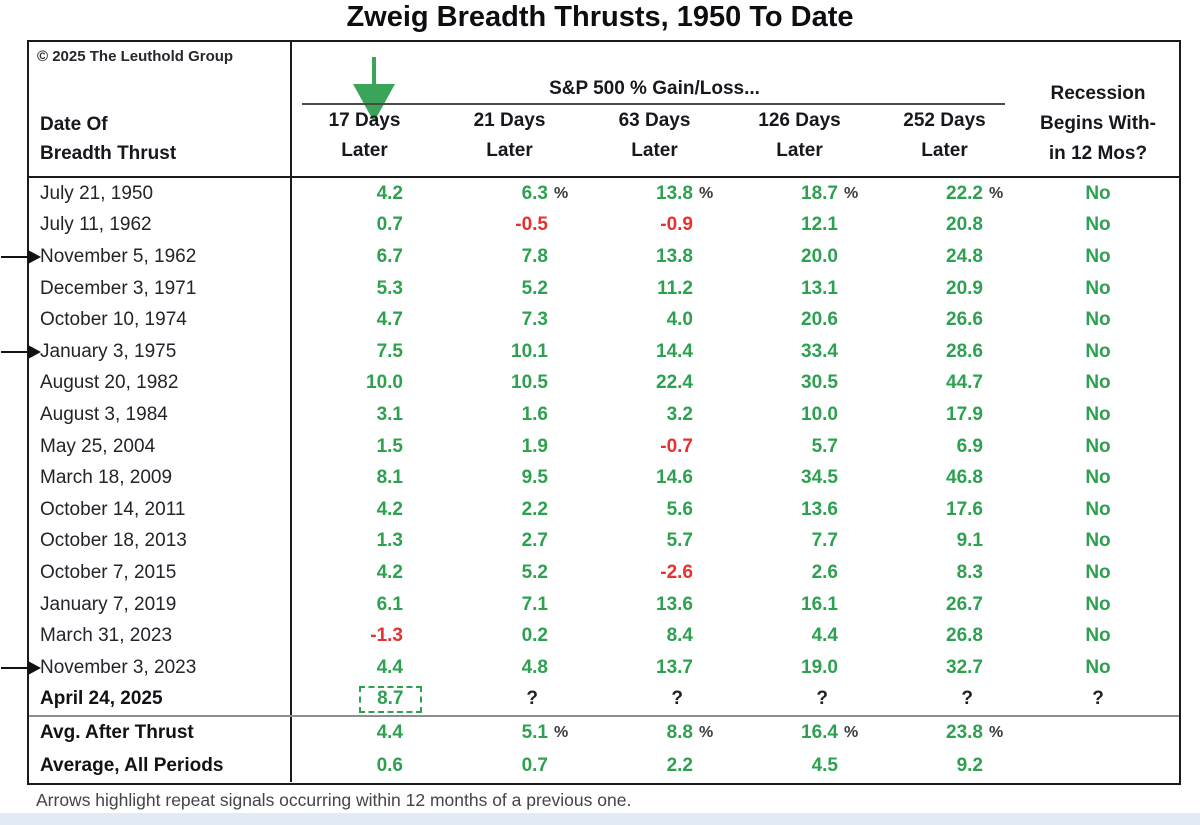 The image size is (1200, 825). What do you see at coordinates (824, 541) in the screenshot?
I see `gain-loss-value: 7.7` at bounding box center [824, 541].